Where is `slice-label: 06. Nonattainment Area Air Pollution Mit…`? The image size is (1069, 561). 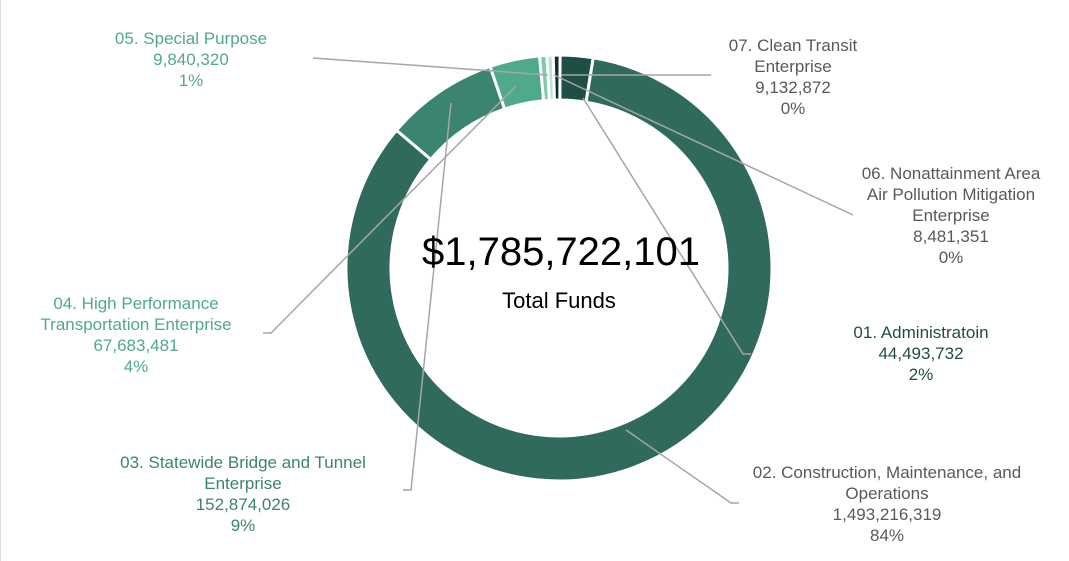
slice-label: 06. Nonattainment Area Air Pollution Mit… is located at coordinates (951, 215).